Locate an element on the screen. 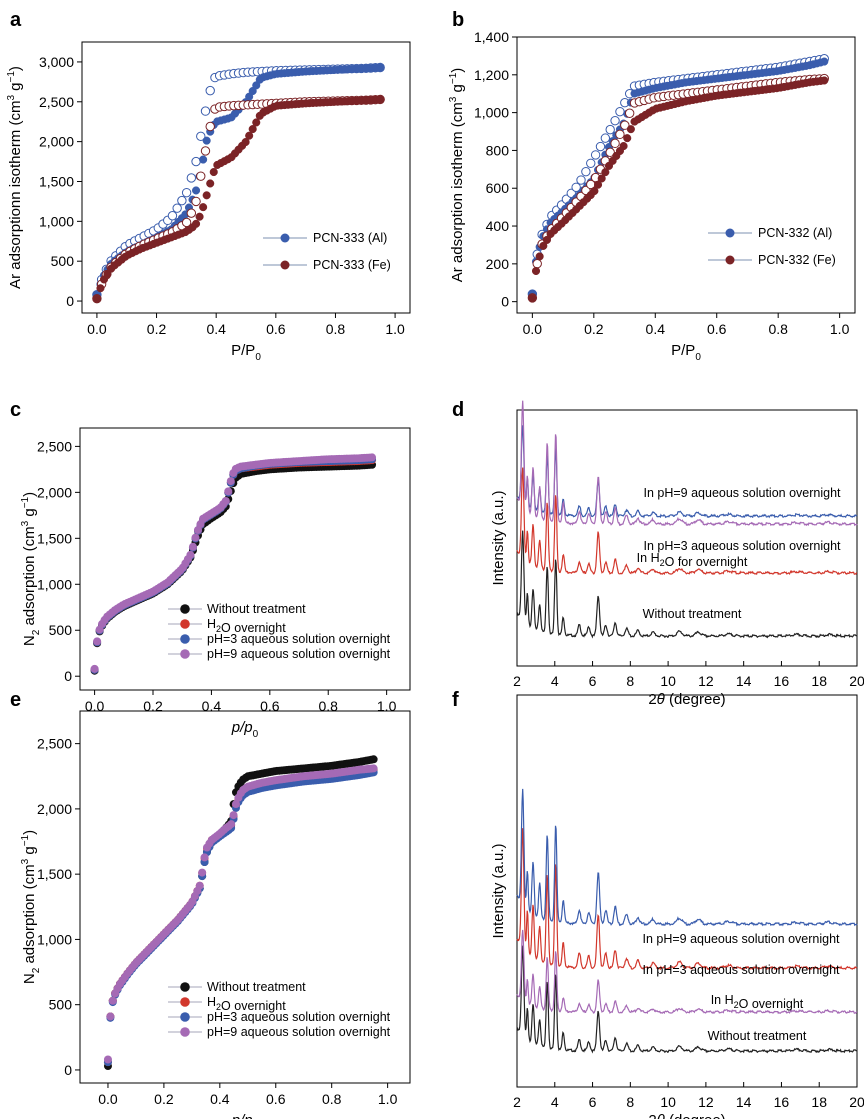 The width and height of the screenshot is (864, 1119). y-tick-label-a: 1,500 is located at coordinates (56, 181).